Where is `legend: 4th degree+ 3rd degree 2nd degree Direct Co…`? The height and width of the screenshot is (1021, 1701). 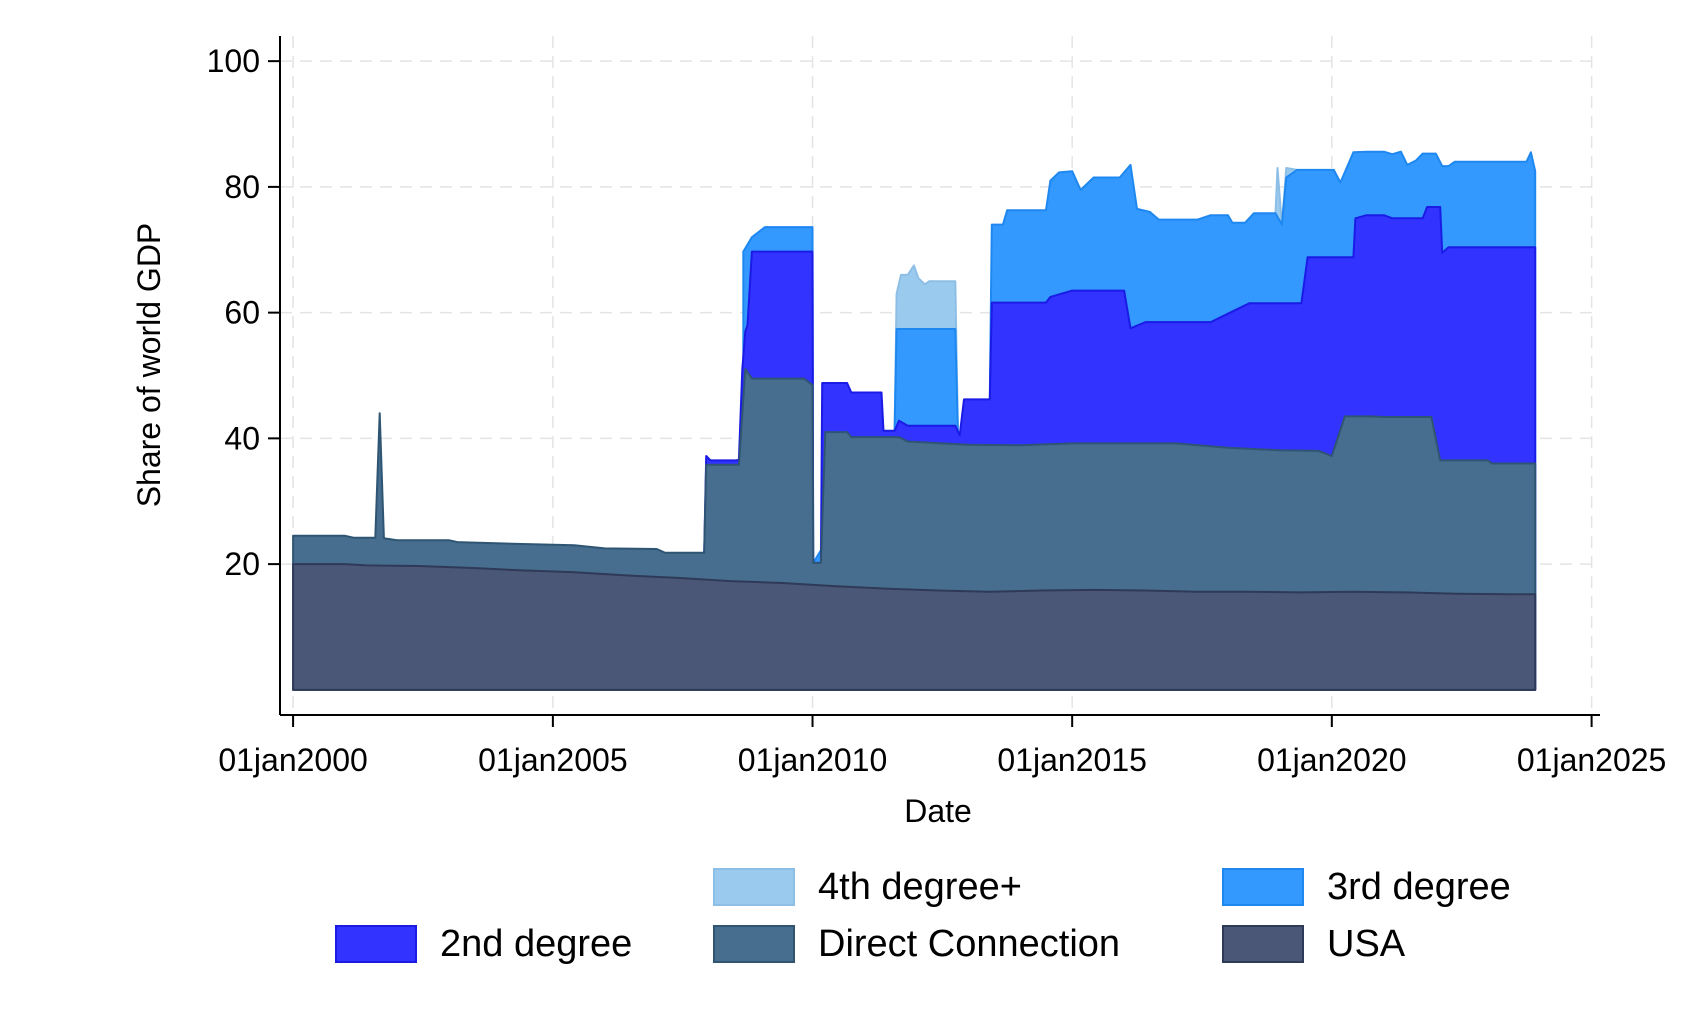 legend: 4th degree+ 3rd degree 2nd degree Direct Co… is located at coordinates (923, 915).